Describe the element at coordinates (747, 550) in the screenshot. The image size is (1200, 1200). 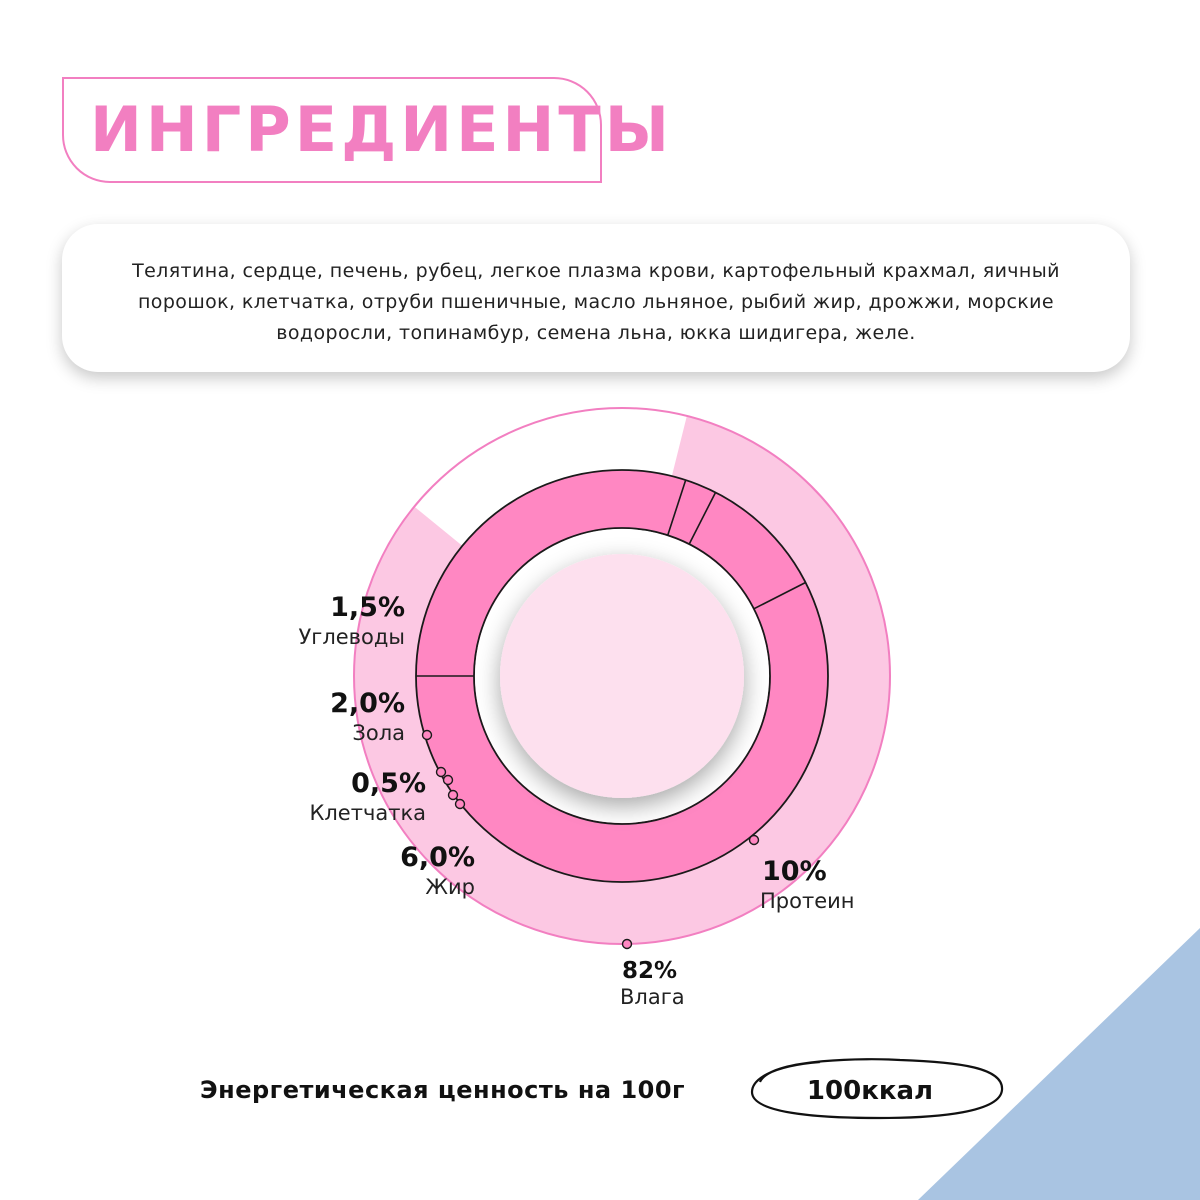
I see `ring-slice-ash` at that location.